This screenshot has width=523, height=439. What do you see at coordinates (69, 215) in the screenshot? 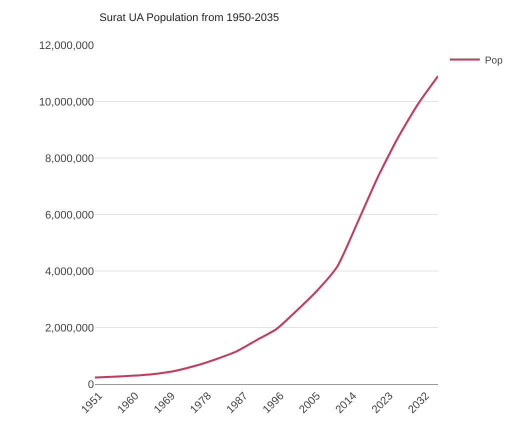
I see `y-tick-label: 6,000,000` at bounding box center [69, 215].